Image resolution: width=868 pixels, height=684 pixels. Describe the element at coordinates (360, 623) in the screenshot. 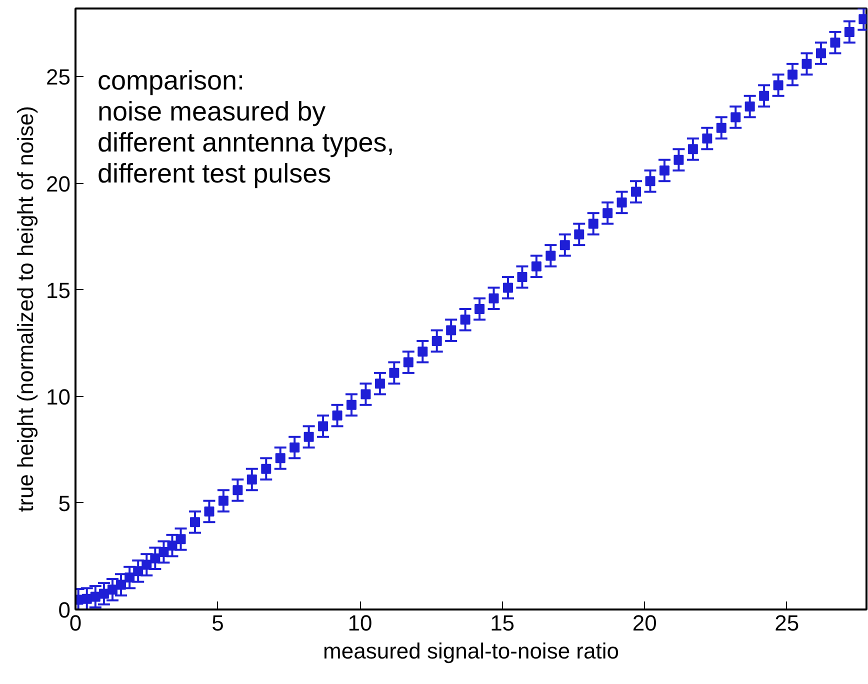

I see `x-tick-label: 10` at that location.